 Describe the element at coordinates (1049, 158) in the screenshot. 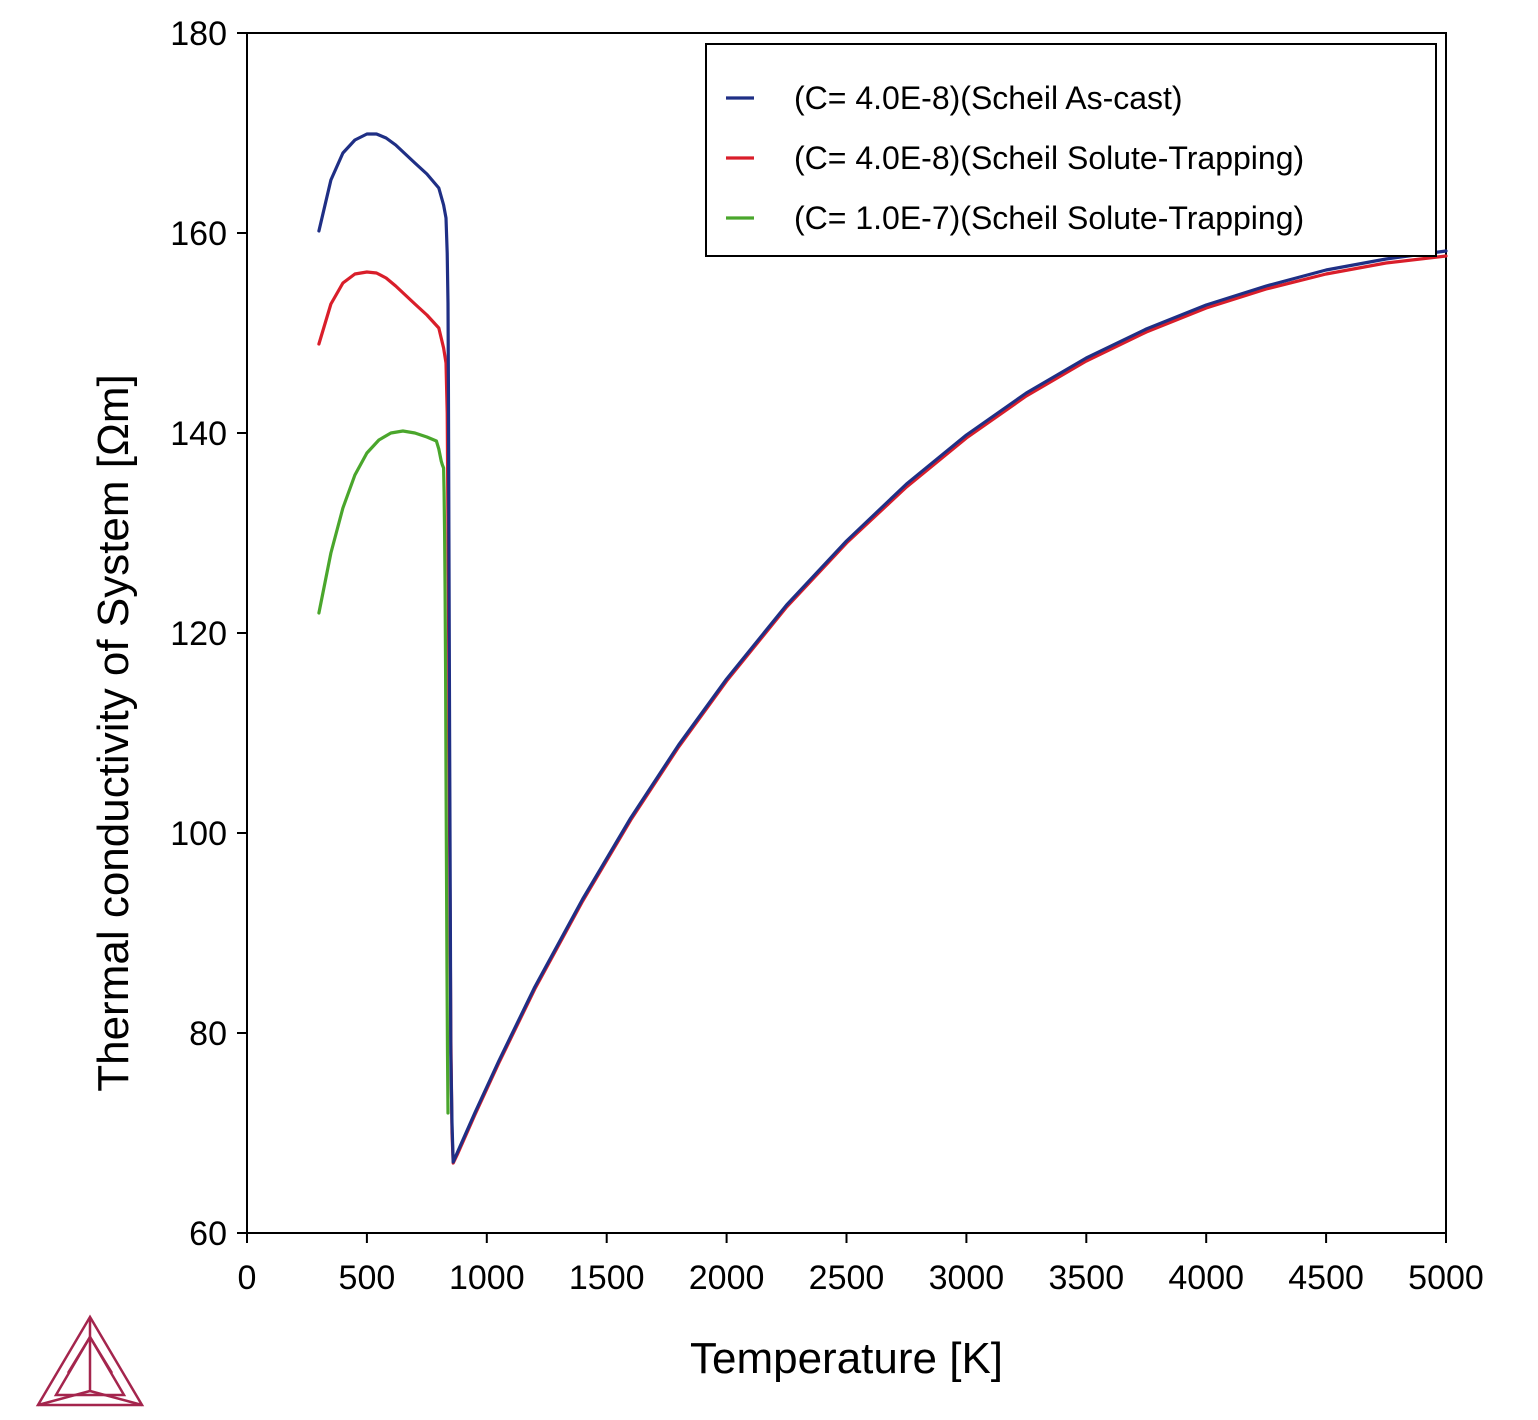

I see `legend-label: (C= 4.0E-8)(Scheil Solute-Trapping)` at that location.